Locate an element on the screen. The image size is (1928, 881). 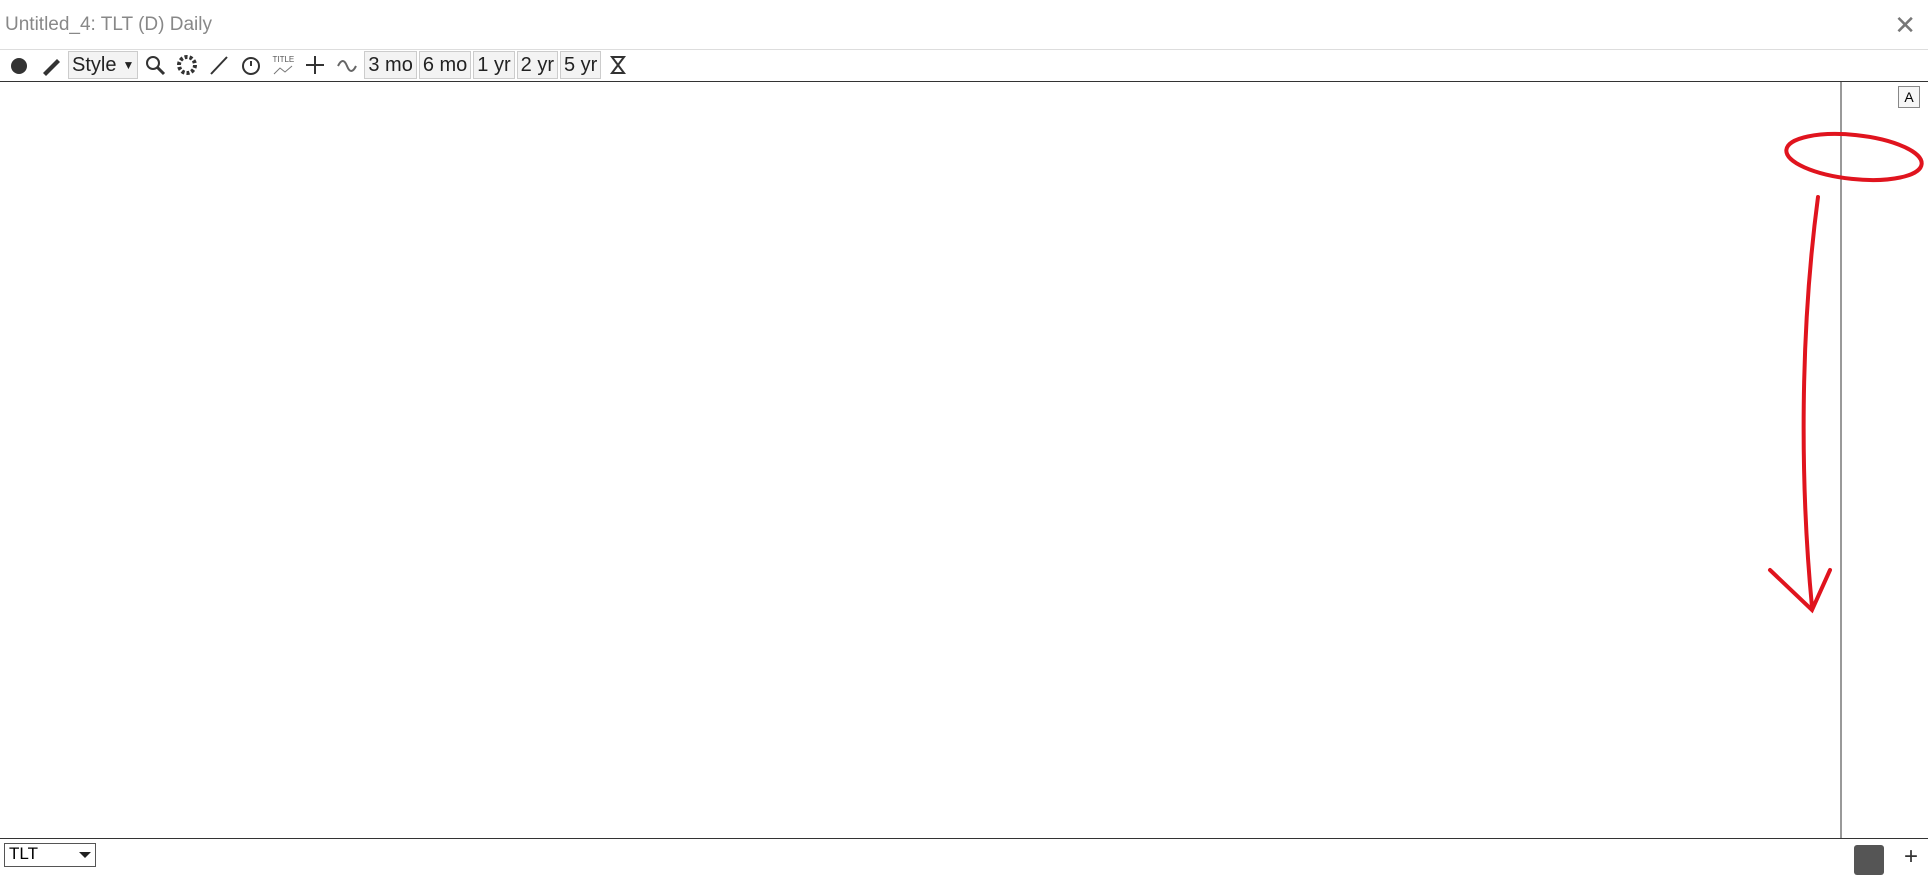
hourglass-icon is located at coordinates (618, 65).